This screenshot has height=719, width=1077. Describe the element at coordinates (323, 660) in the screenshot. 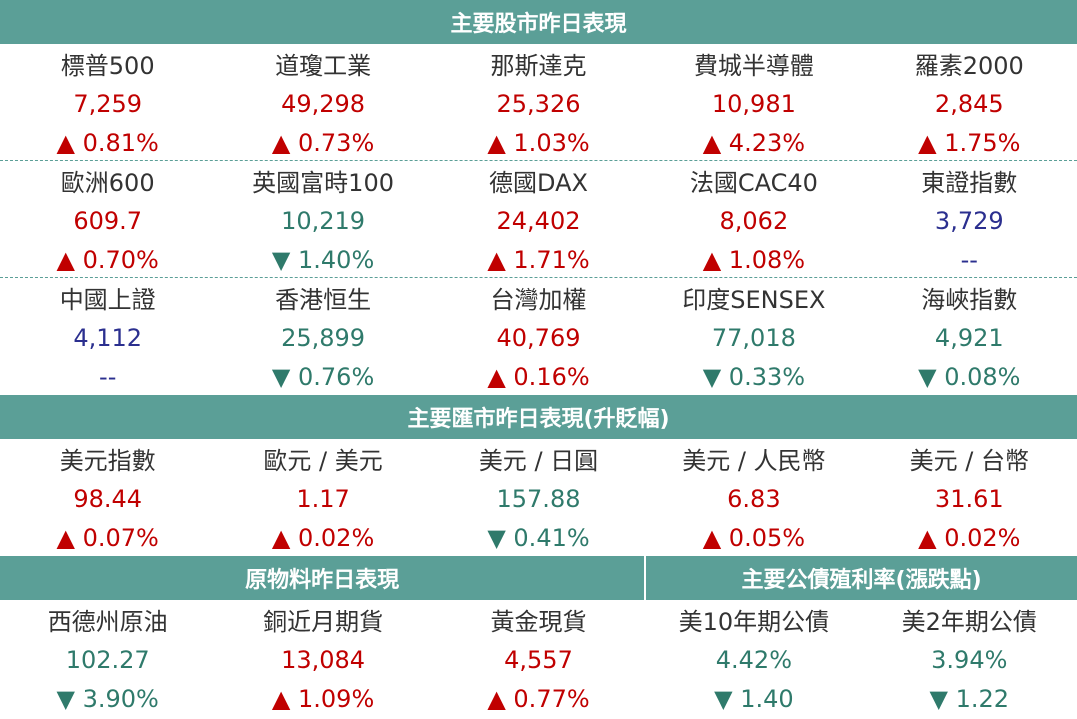

I see `item-value: 13,084` at that location.